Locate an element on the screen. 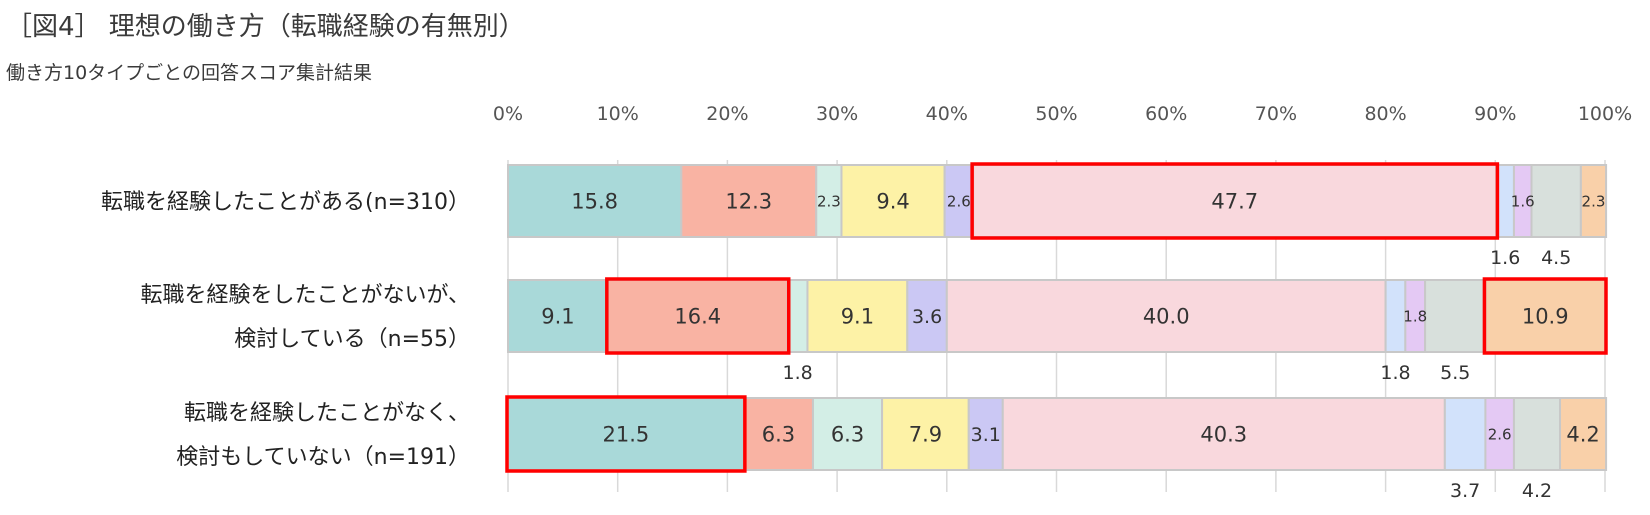  data-label-outside: 4.5 is located at coordinates (1556, 258).